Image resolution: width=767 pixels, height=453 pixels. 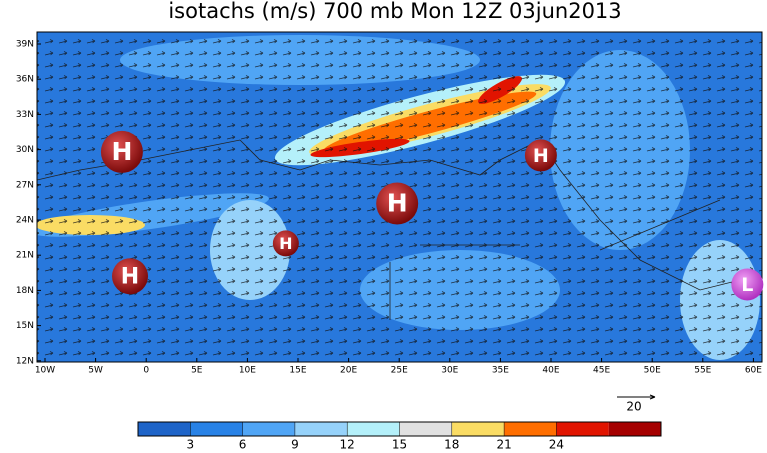 What do you see at coordinates (500, 371) in the screenshot?
I see `lon-label: 35E` at bounding box center [500, 371].